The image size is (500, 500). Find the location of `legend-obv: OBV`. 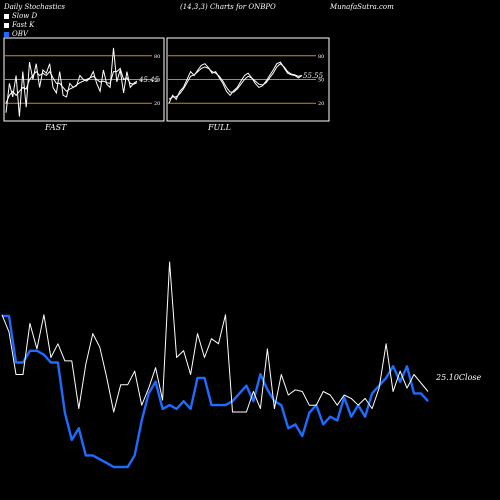

legend-obv: OBV is located at coordinates (16, 34).